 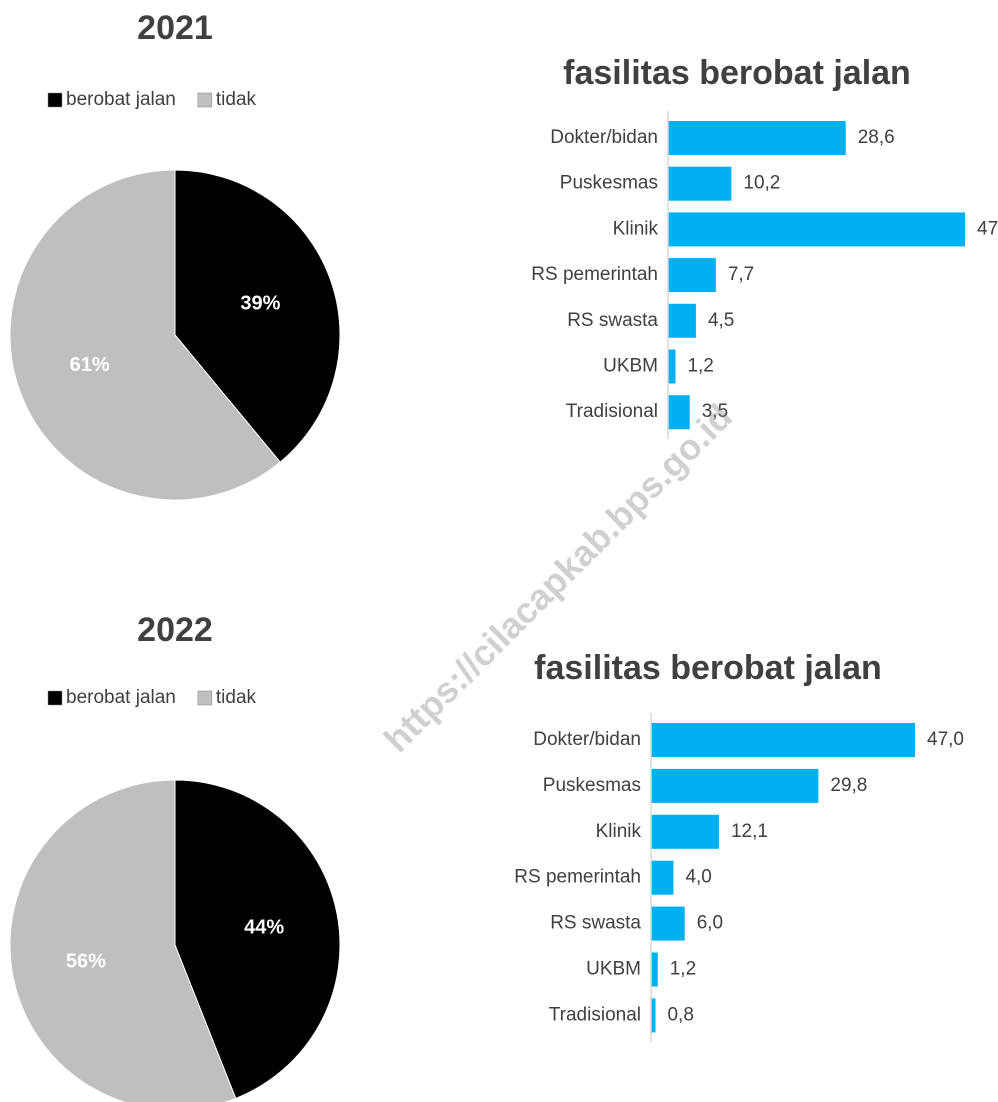 I want to click on chart-title: 2021, so click(x=175, y=28).